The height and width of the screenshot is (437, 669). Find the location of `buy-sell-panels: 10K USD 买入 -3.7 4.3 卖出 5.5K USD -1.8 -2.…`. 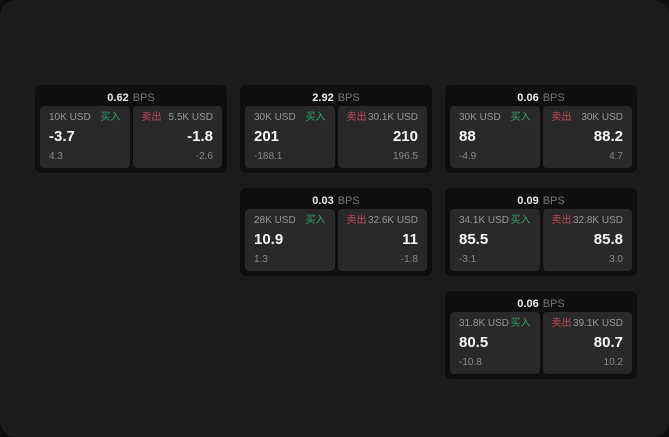

buy-sell-panels: 10K USD 买入 -3.7 4.3 卖出 5.5K USD -1.8 -2.… is located at coordinates (131, 137).